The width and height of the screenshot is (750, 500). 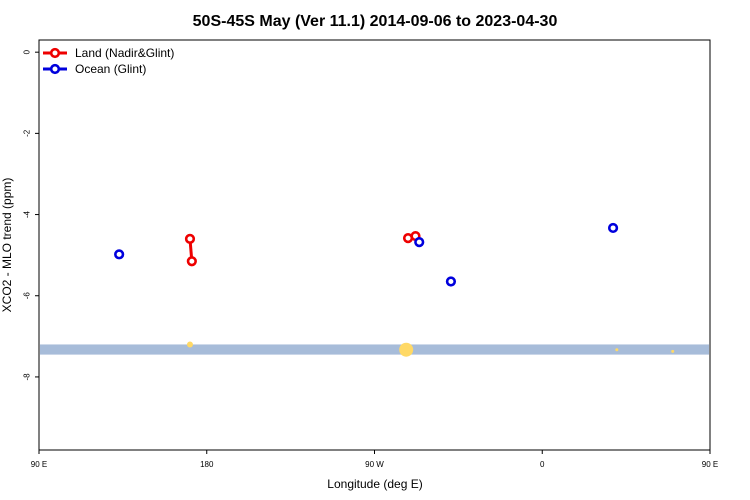 I want to click on y-axis-label: XCO2 - MLO trend (ppm), so click(x=7, y=245).